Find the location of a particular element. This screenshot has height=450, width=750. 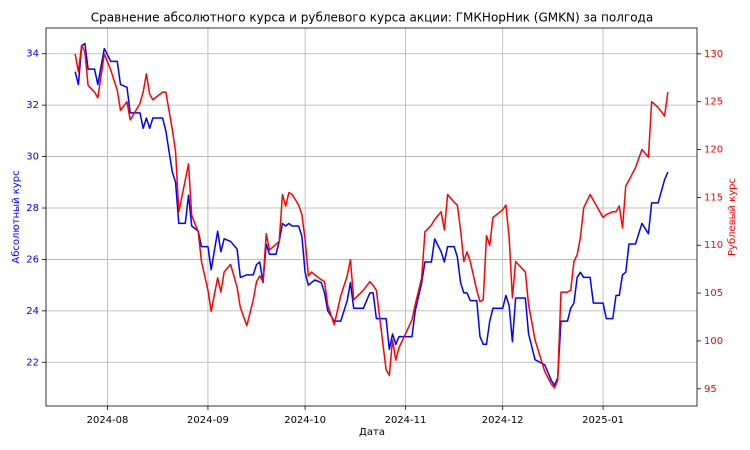

y2-tick-label: 125 is located at coordinates (713, 102).